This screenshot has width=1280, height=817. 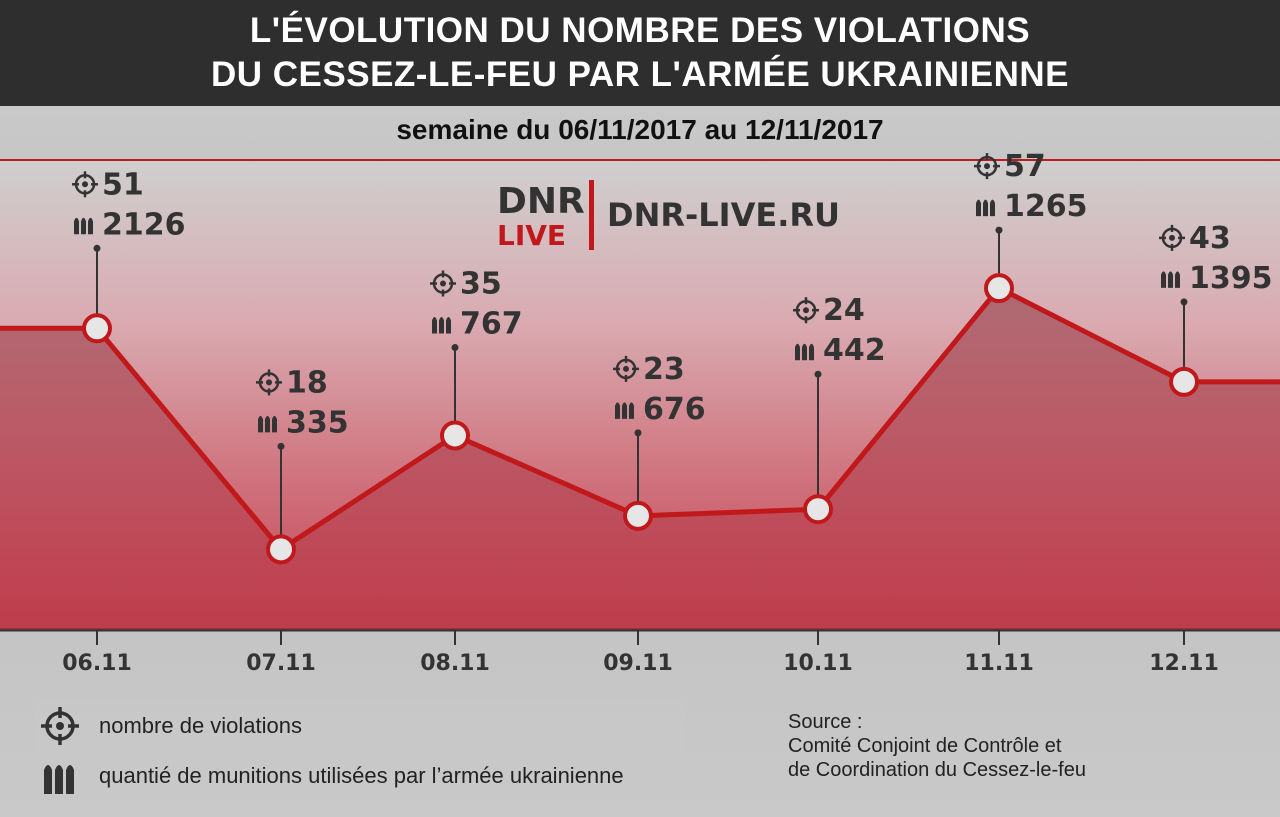 I want to click on x-tick-label: 12.11, so click(x=1184, y=663).